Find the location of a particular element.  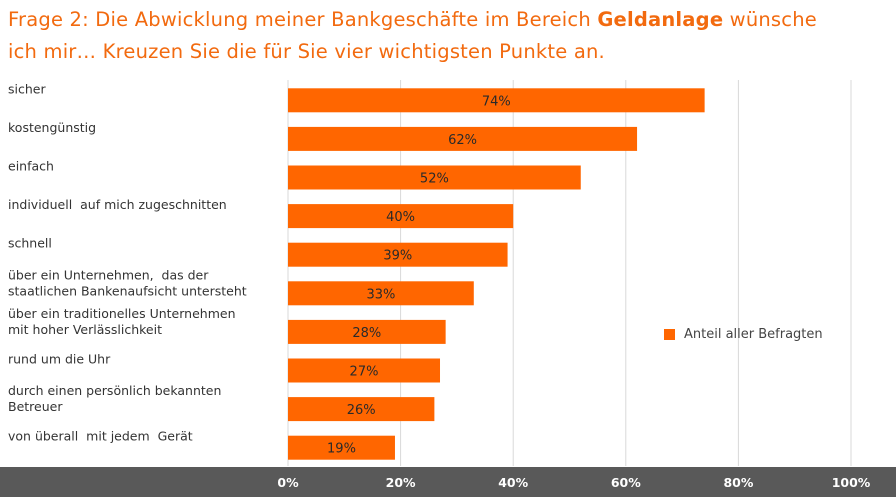

category-label: individuell auf mich zugeschnitten is located at coordinates (117, 204).